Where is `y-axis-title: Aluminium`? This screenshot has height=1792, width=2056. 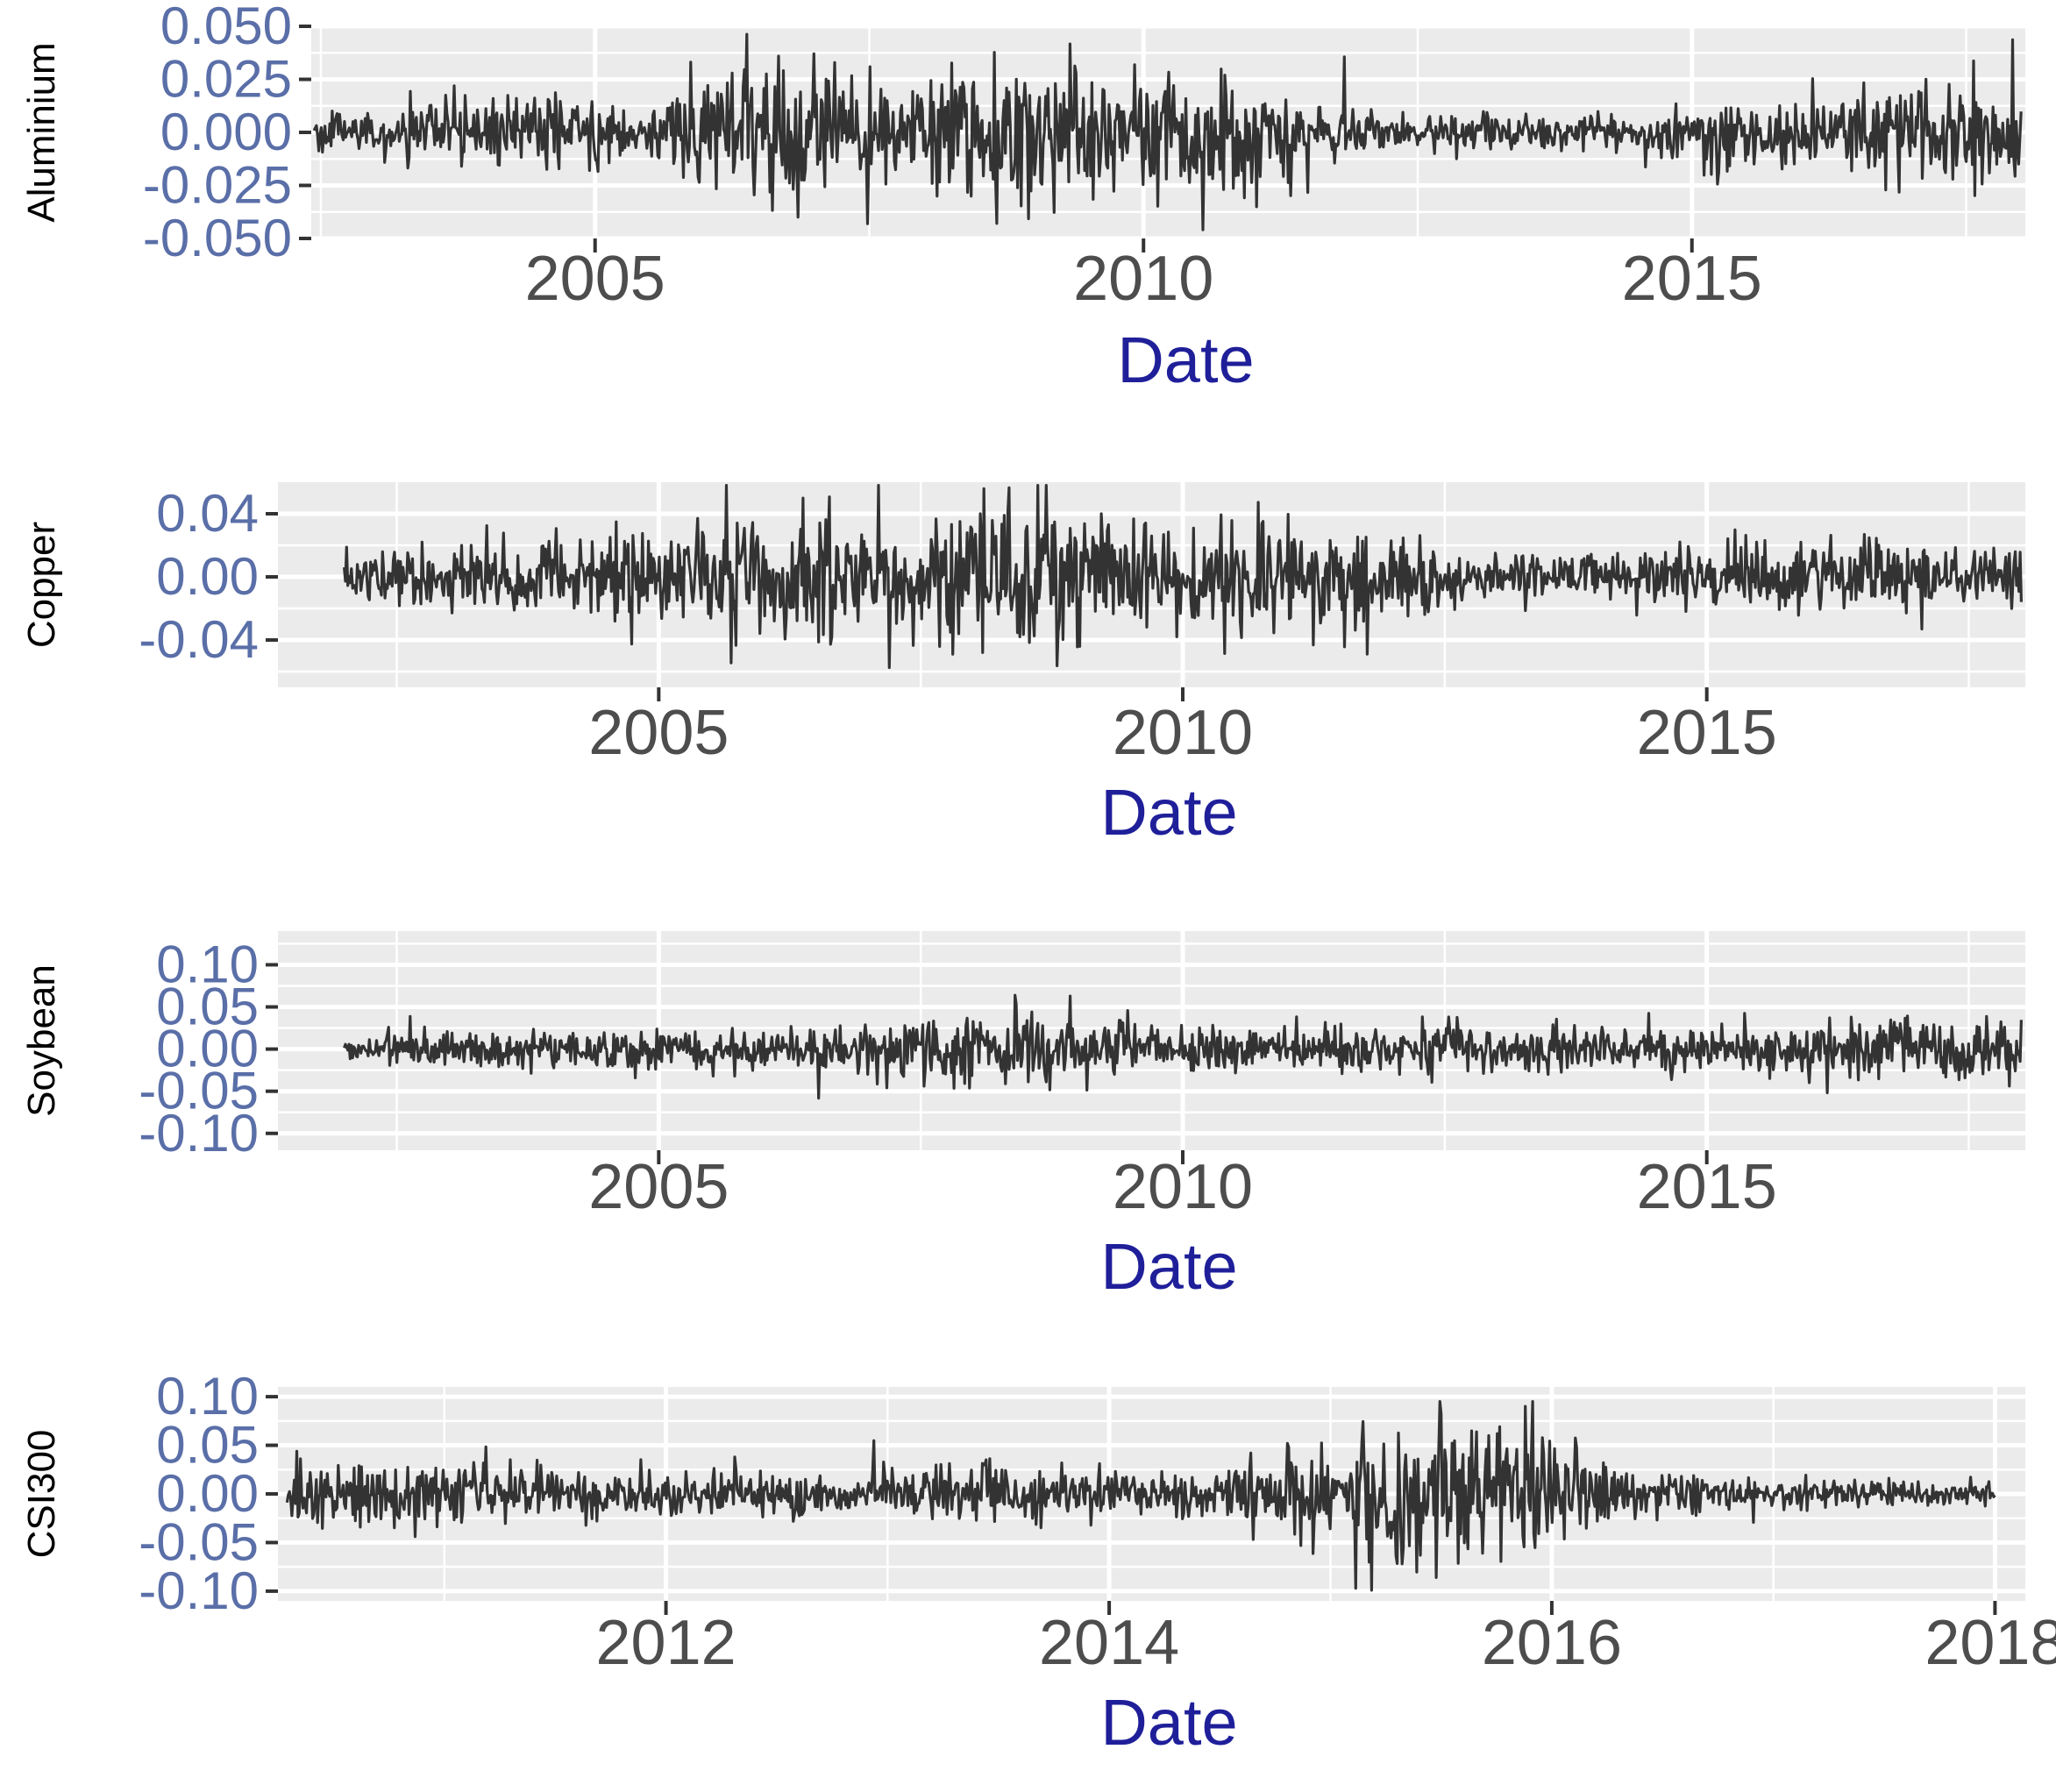
y-axis-title: Aluminium is located at coordinates (41, 132).